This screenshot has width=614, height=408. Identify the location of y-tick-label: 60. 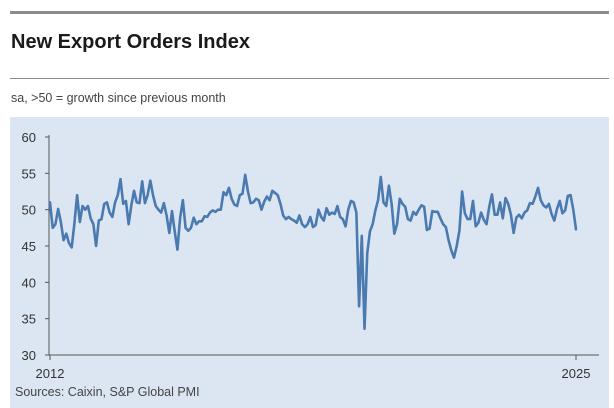
(29, 137).